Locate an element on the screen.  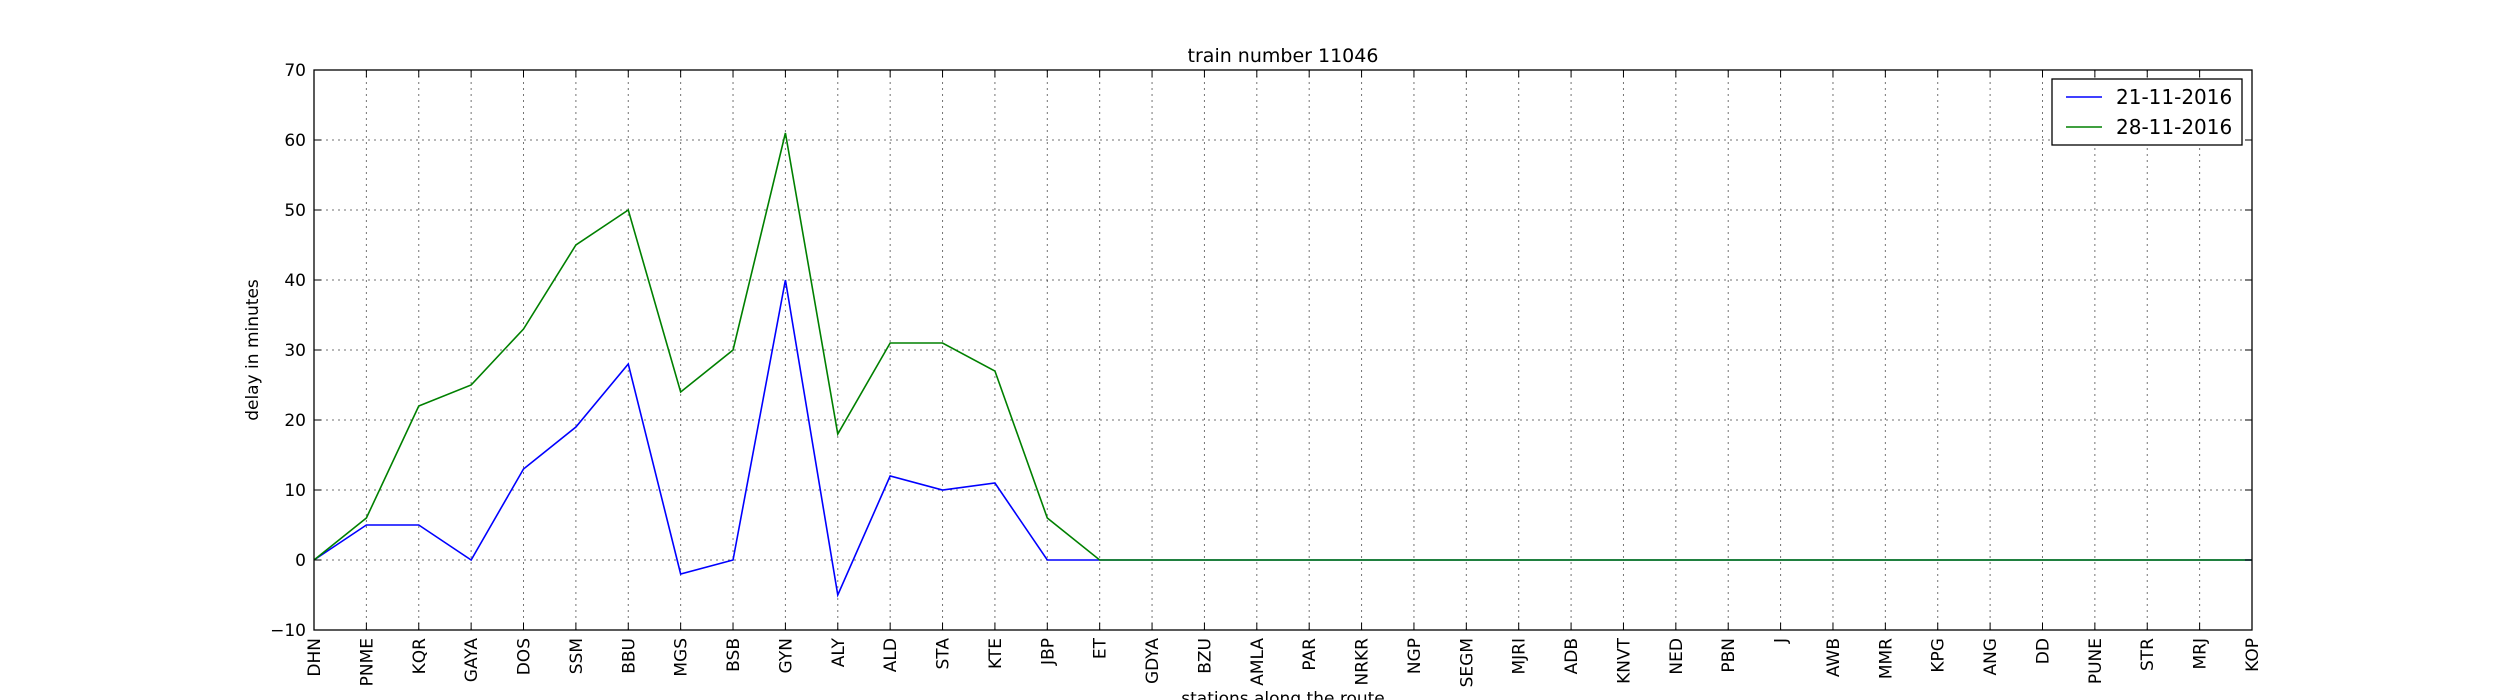
y-axis-label: delay in minutes is located at coordinates (253, 350).